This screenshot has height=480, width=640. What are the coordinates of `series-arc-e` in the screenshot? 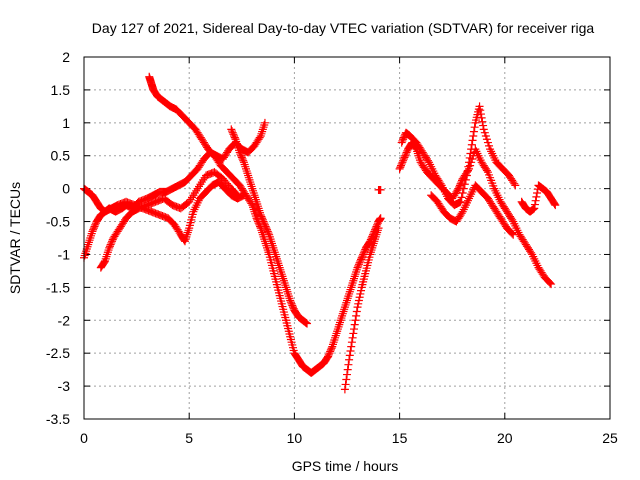 It's located at (269, 226).